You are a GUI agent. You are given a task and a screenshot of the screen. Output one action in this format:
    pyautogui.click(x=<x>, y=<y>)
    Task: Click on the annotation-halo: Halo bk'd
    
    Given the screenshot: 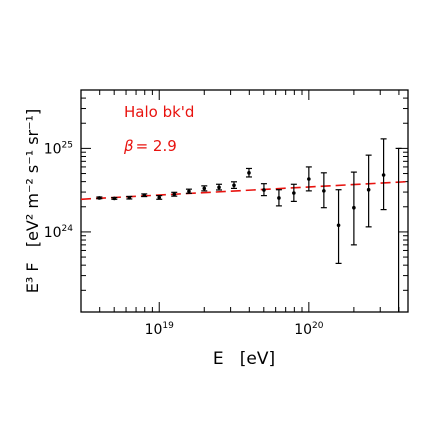 What is the action you would take?
    pyautogui.click(x=159, y=112)
    